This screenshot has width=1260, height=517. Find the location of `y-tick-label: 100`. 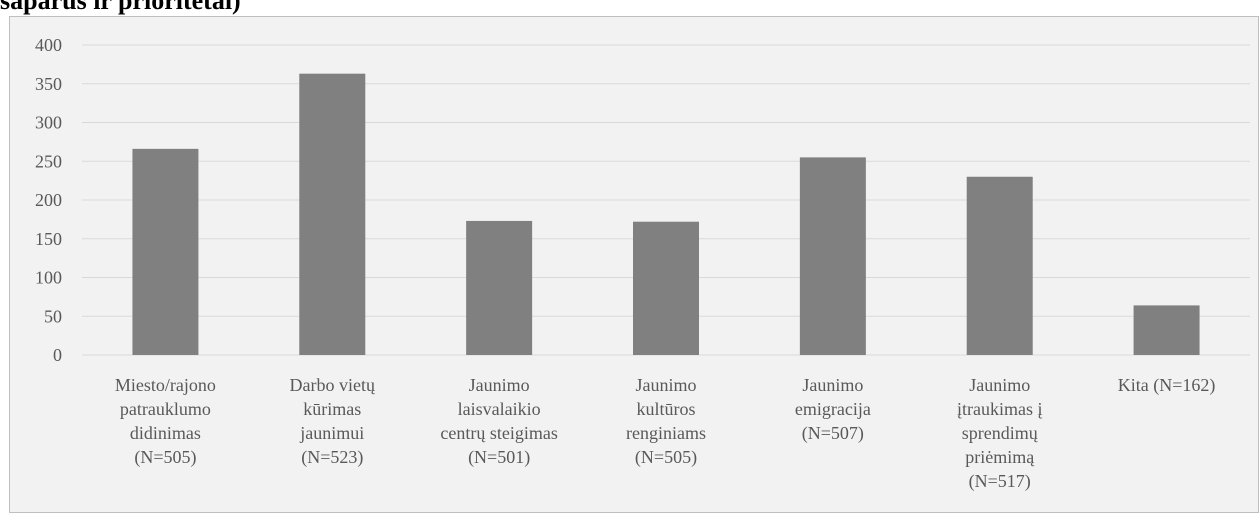

y-tick-label: 100 is located at coordinates (48, 278).